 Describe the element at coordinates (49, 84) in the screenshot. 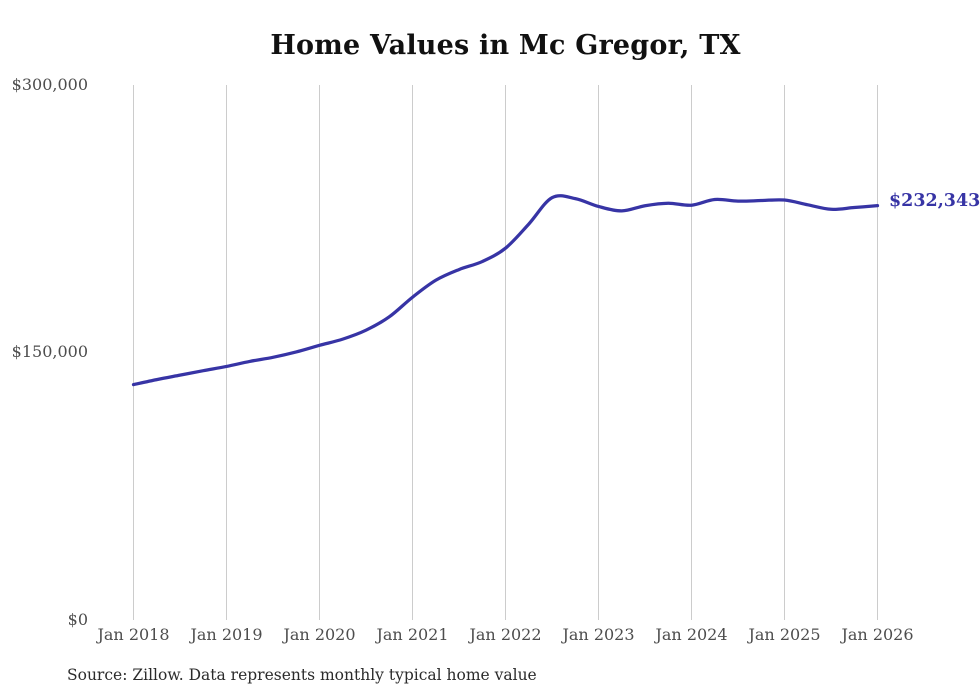

I see `y-axis-tick-300000: $300,000` at that location.